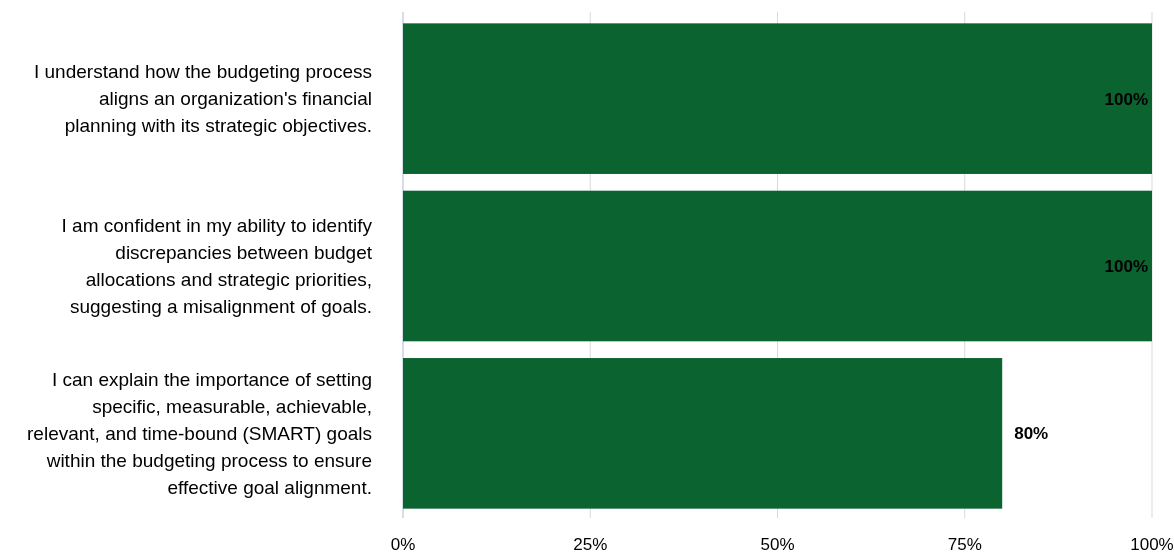 The width and height of the screenshot is (1174, 560). Describe the element at coordinates (964, 544) in the screenshot. I see `x-tick-label: 75%` at that location.